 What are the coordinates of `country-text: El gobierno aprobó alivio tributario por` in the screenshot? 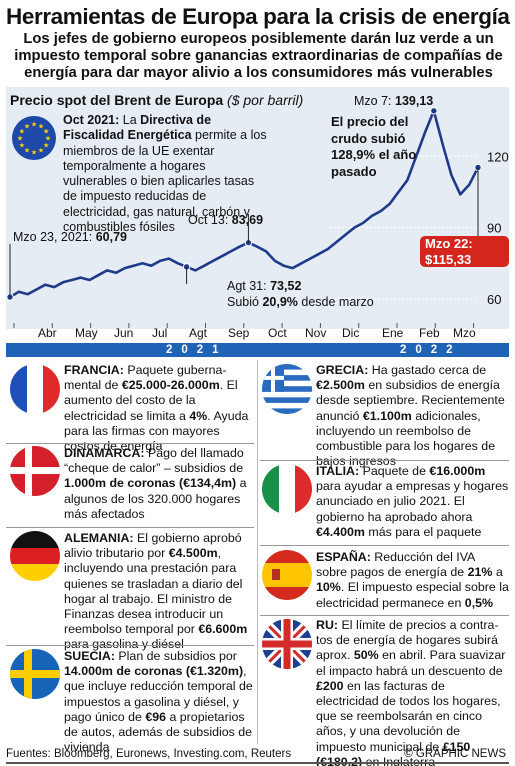 It's located at (153, 546).